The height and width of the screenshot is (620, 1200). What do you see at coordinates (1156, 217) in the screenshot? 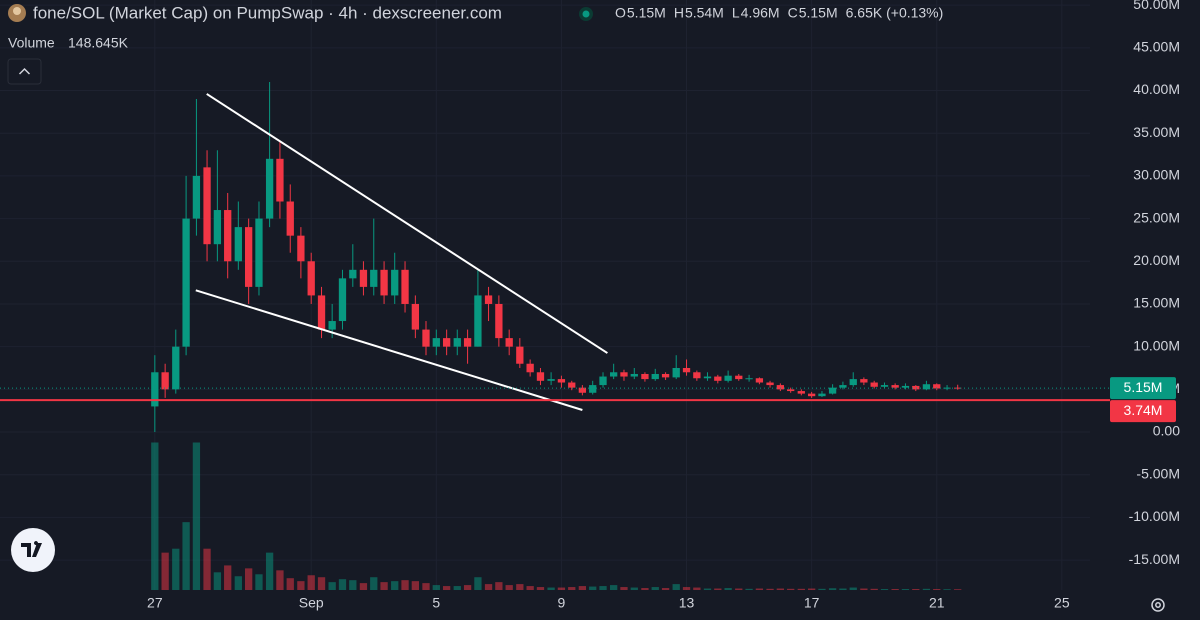
I see `y-tick-label: 25.00M` at bounding box center [1156, 217].